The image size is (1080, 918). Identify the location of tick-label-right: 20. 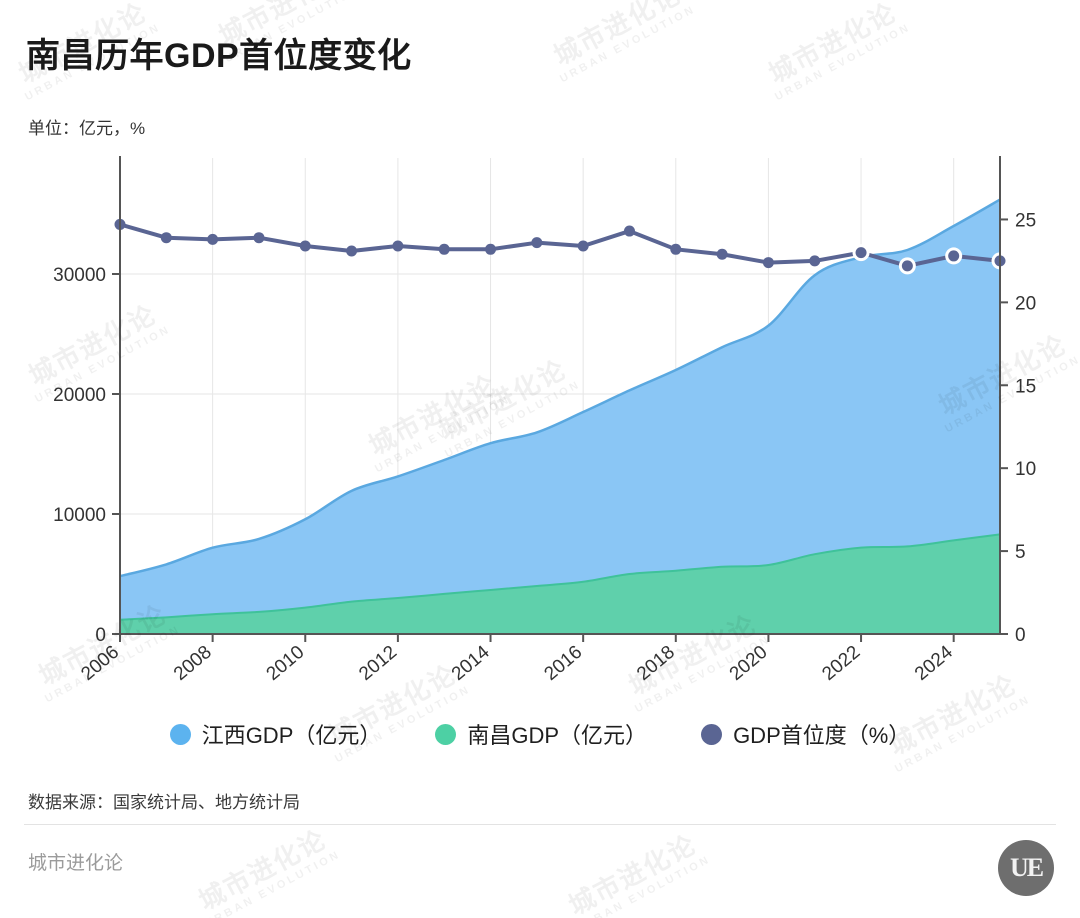
(1025, 303).